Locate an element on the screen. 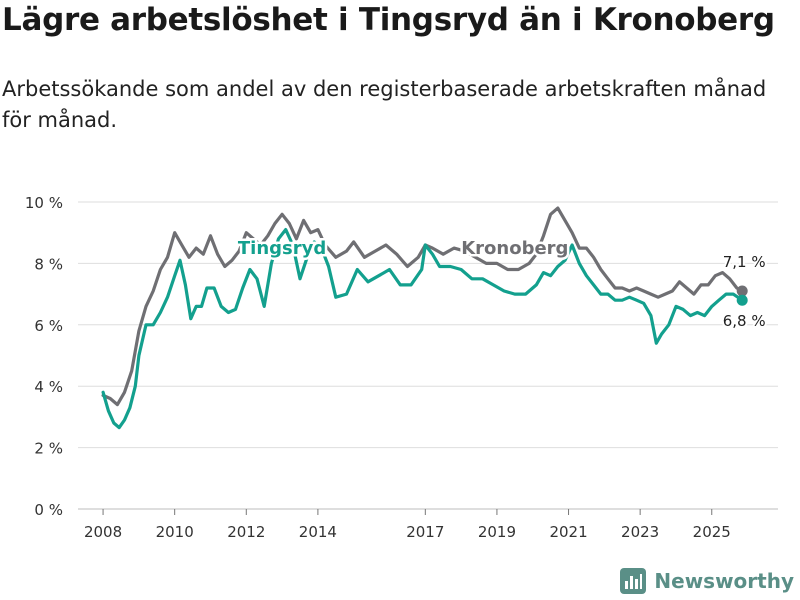  y-tick-label: 10 % is located at coordinates (44, 203).